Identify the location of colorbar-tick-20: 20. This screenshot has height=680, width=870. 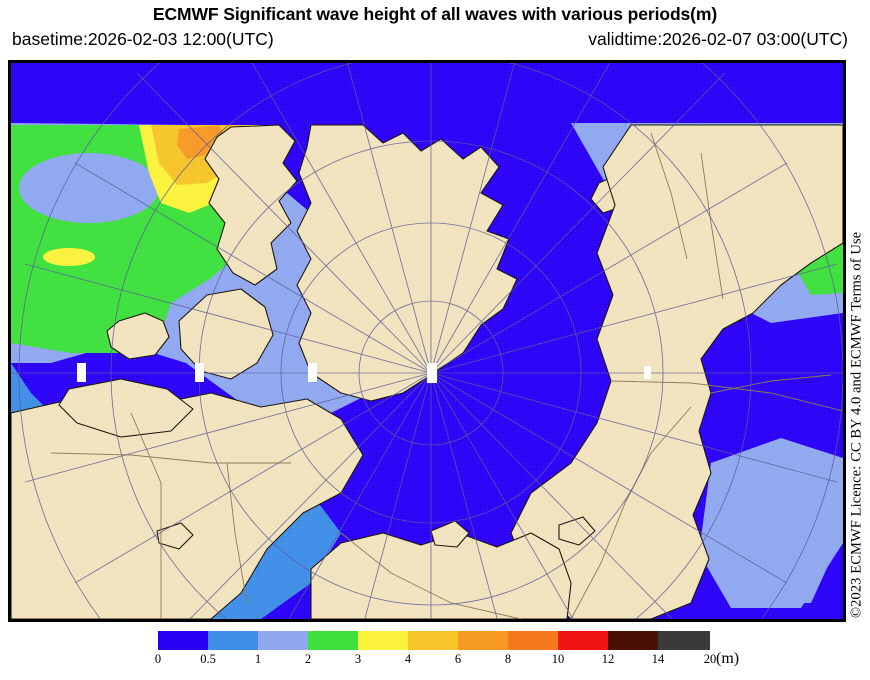
(710, 659).